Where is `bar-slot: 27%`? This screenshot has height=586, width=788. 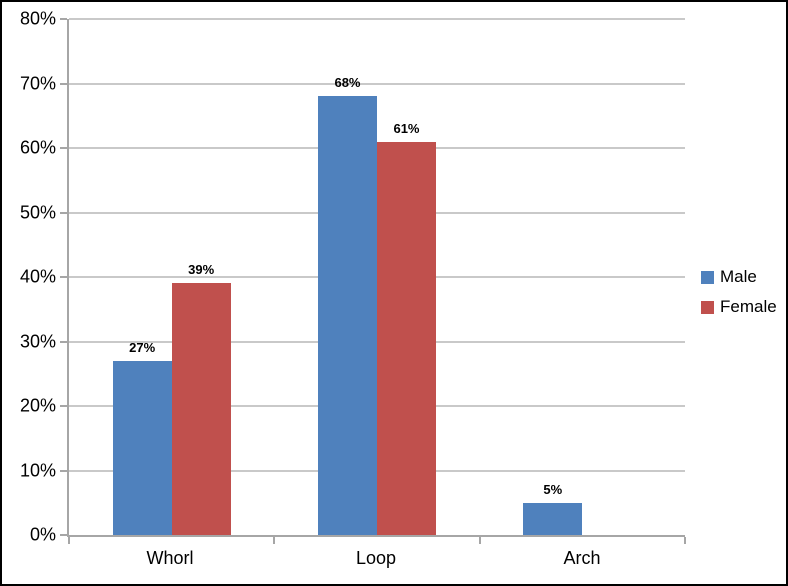
bar-slot: 27% is located at coordinates (142, 277).